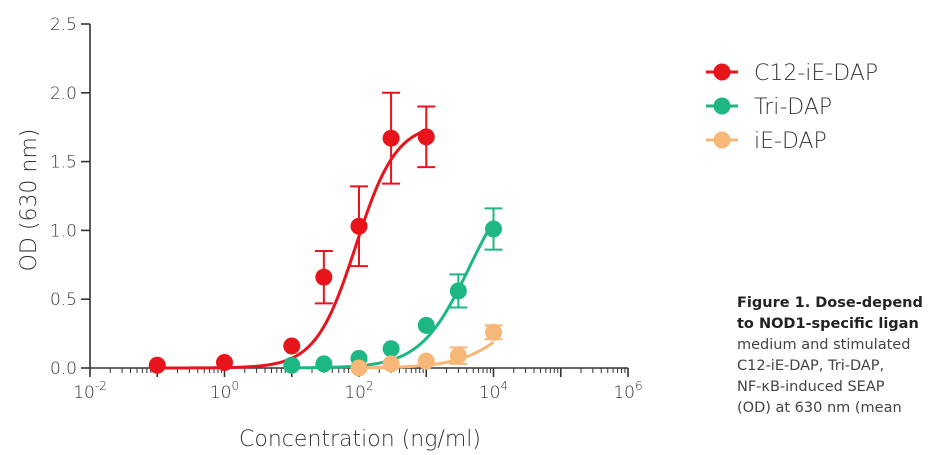 Image resolution: width=932 pixels, height=455 pixels. What do you see at coordinates (358, 391) in the screenshot?
I see `x-tick-label: 10²` at bounding box center [358, 391].